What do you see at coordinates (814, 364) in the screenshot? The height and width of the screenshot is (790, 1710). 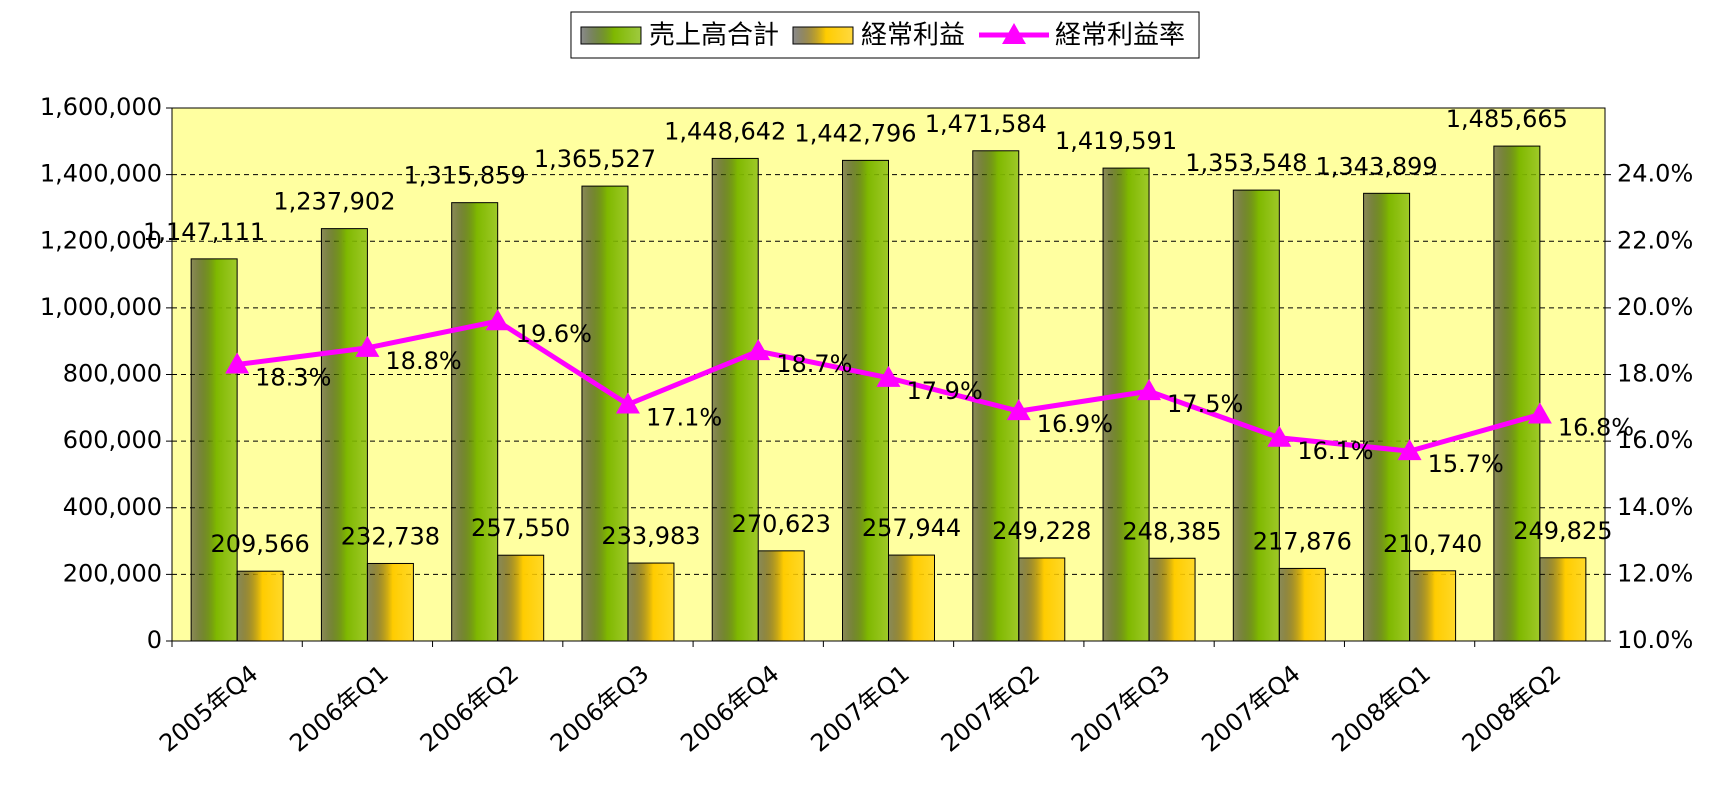 I see `data-label: 18.7%` at bounding box center [814, 364].